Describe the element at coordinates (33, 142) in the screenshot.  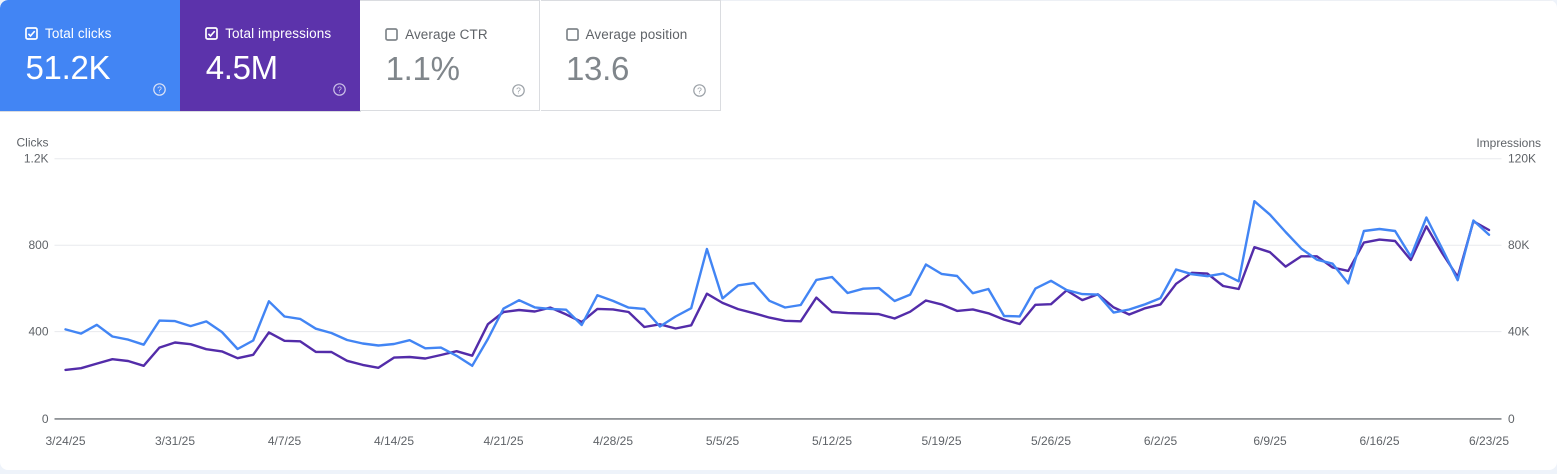
I see `svg-text: Clicks` at that location.